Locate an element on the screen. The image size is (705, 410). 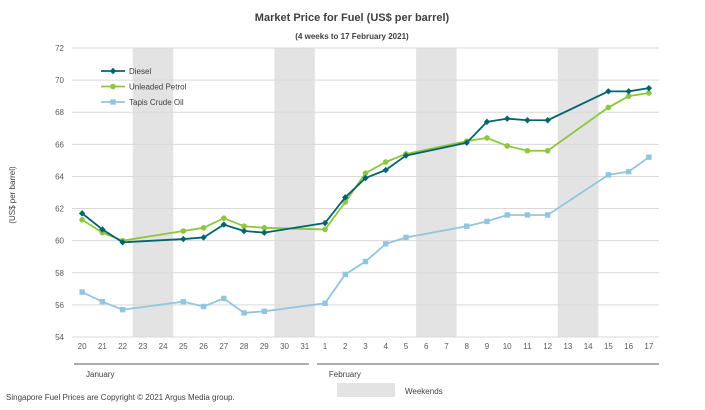
x-tick-label: 16 is located at coordinates (628, 346).